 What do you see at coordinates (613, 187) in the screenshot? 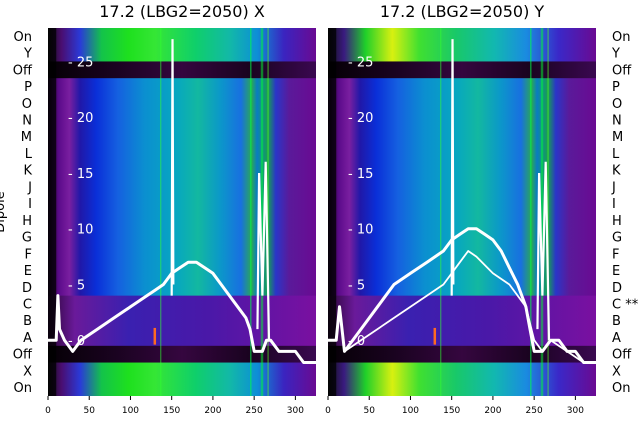
I see `row-label: J` at bounding box center [613, 187].